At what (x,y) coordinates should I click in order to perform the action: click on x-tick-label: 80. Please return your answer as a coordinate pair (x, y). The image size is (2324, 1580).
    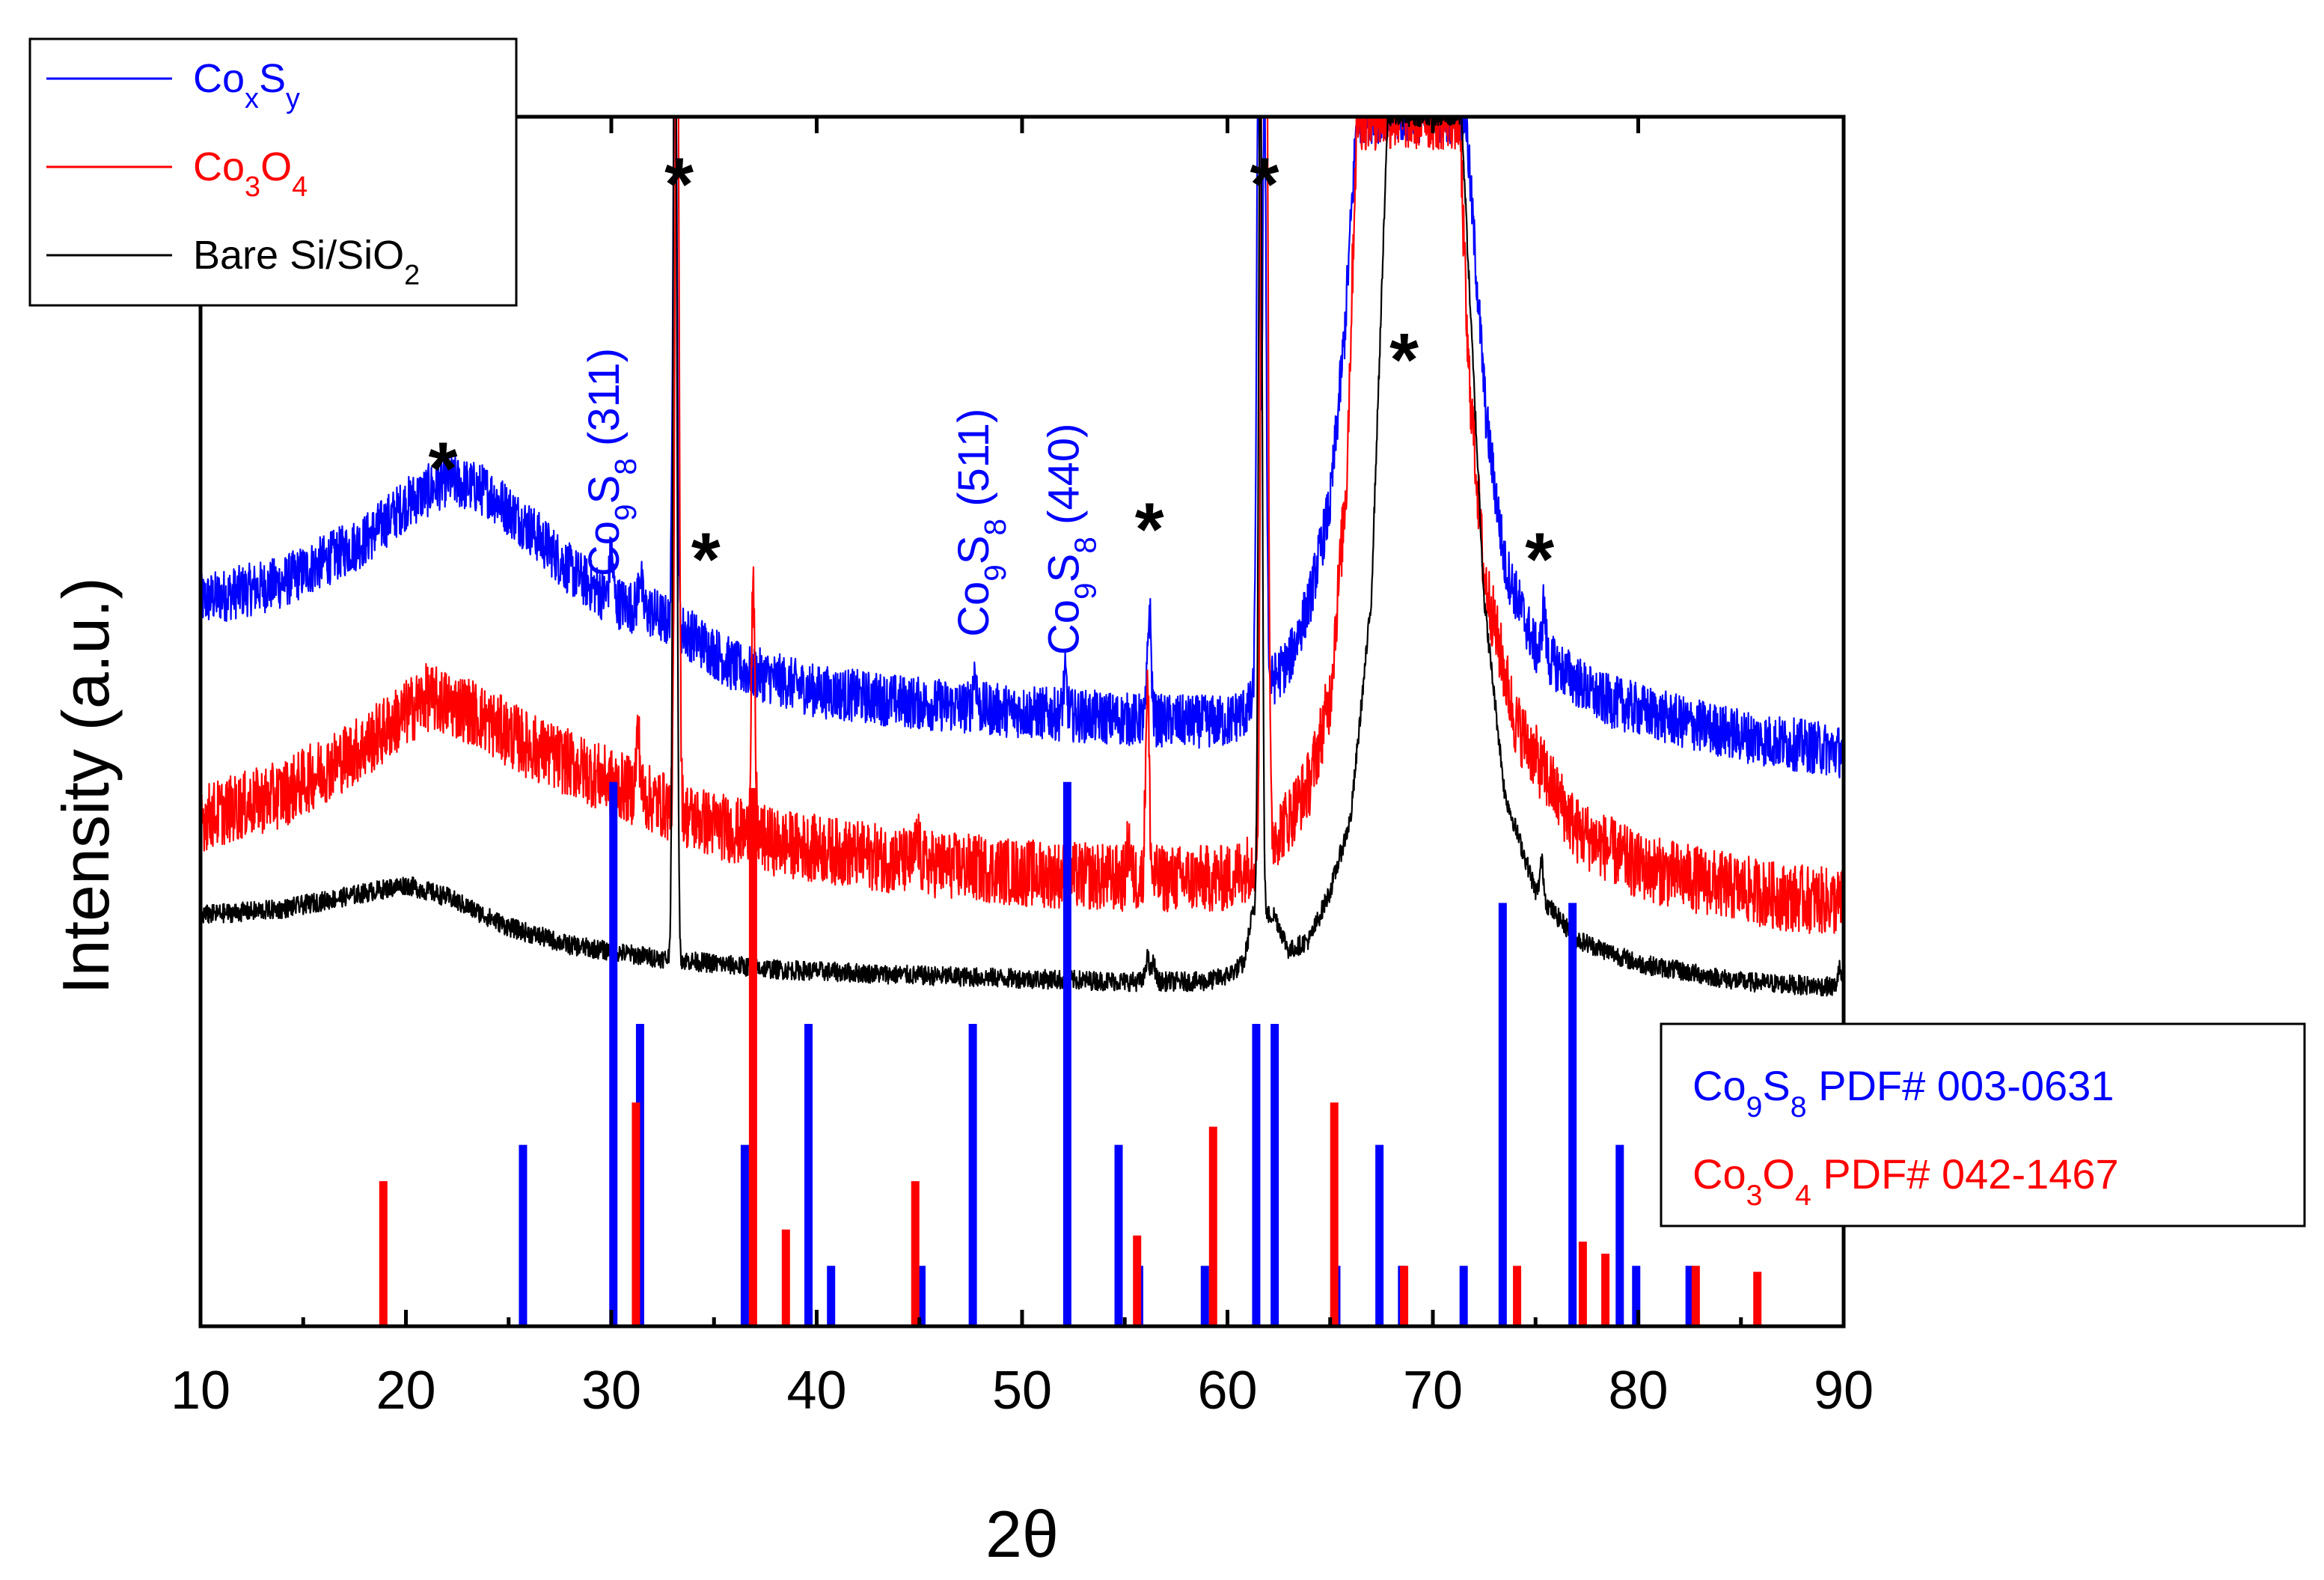
    Looking at the image, I should click on (1638, 1391).